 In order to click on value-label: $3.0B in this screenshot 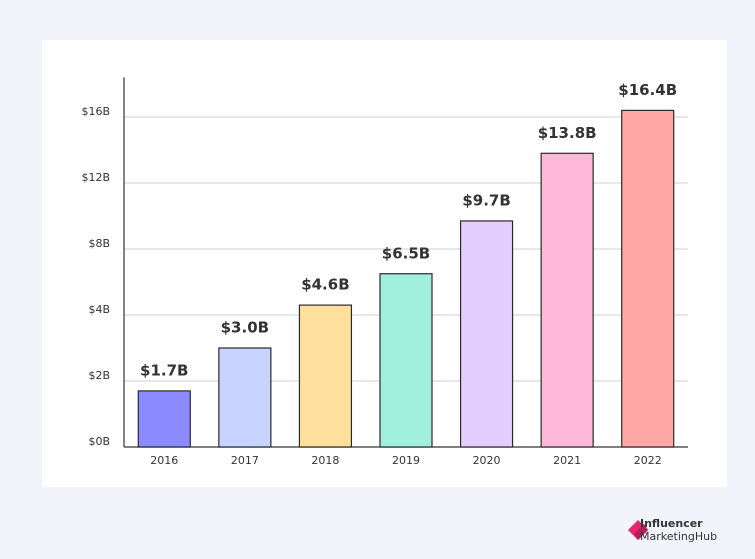, I will do `click(245, 328)`.